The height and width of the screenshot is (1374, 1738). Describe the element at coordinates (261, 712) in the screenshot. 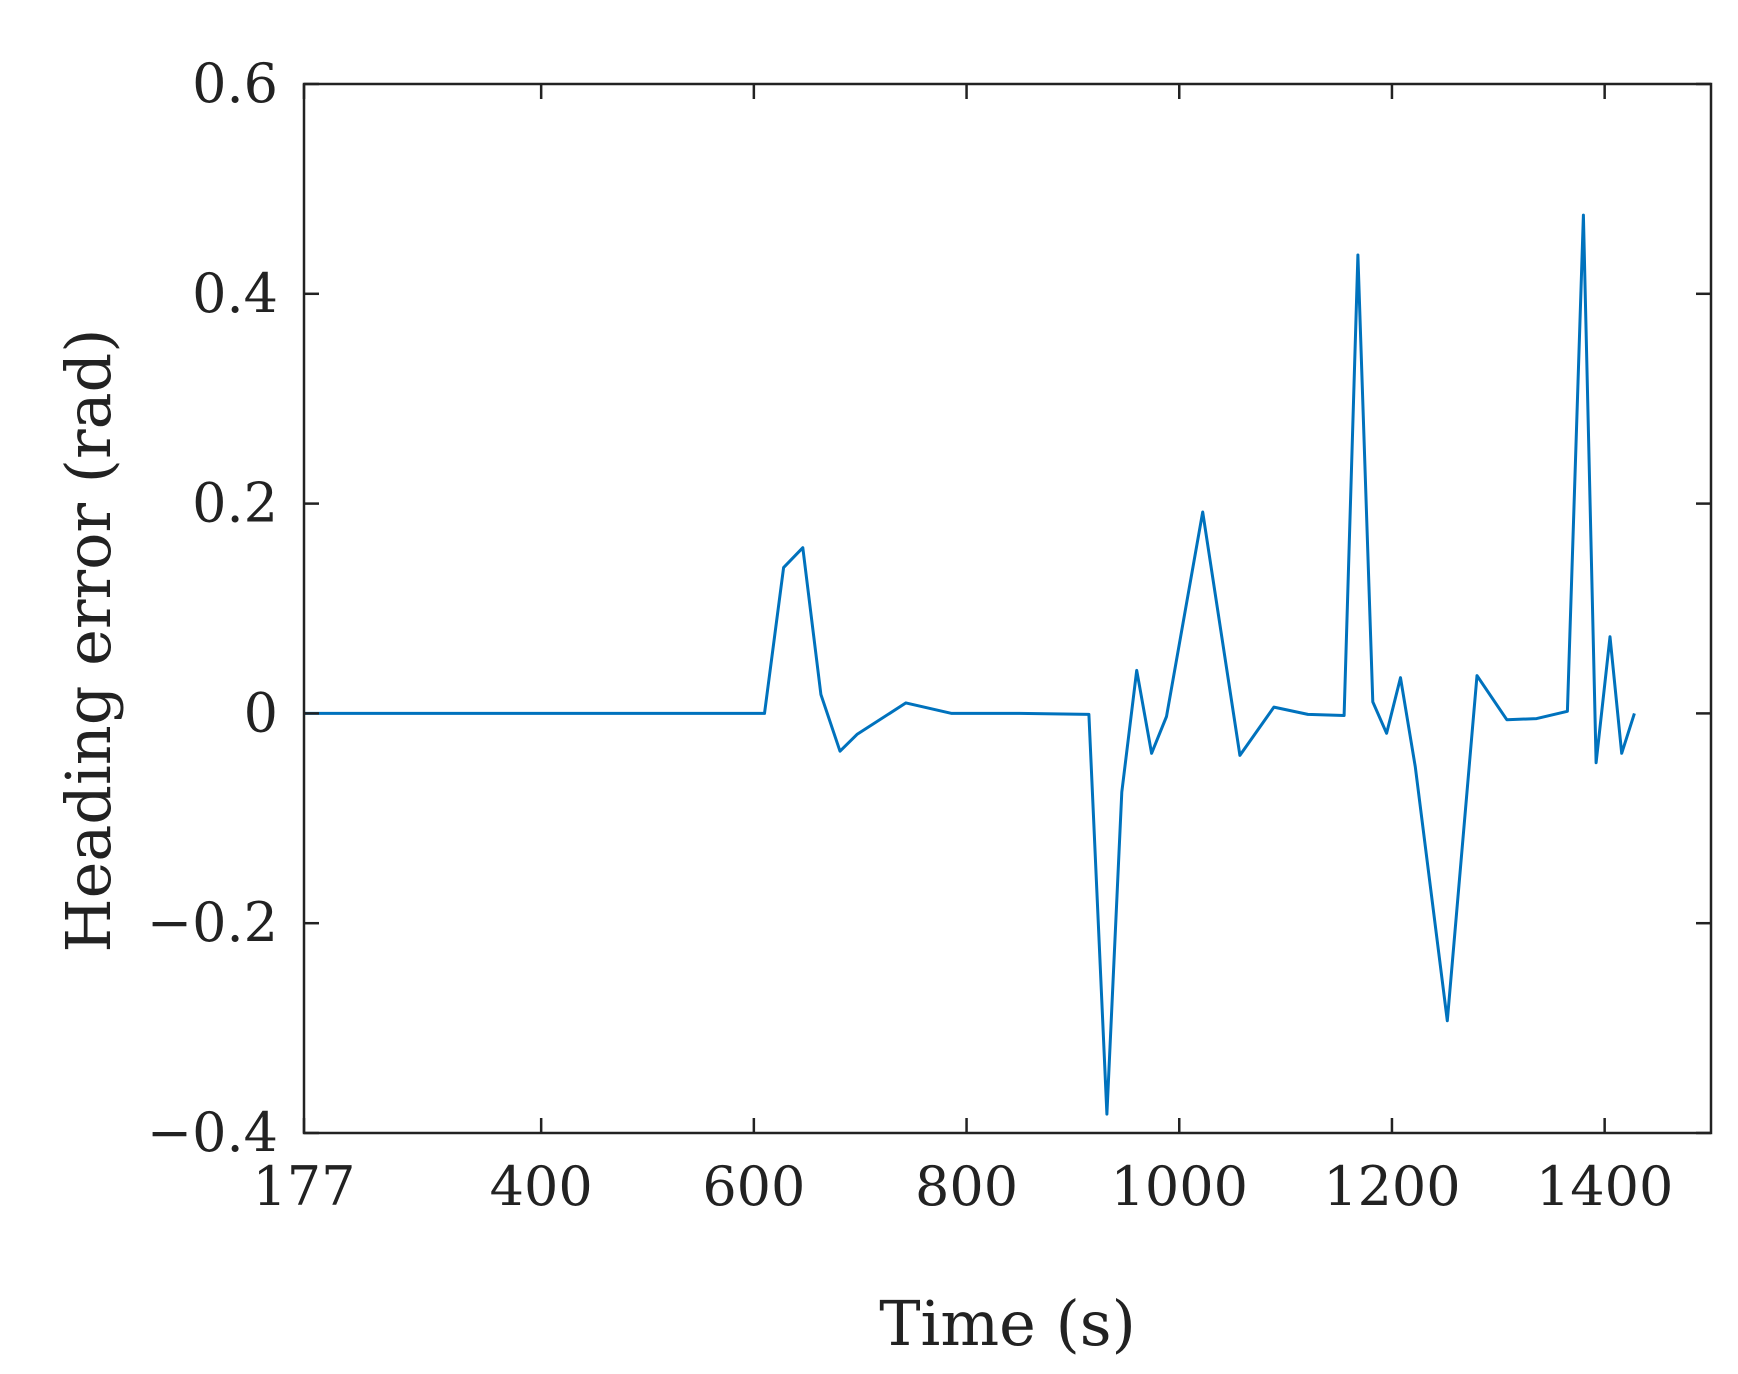

I see `y-tick-label: 0` at that location.